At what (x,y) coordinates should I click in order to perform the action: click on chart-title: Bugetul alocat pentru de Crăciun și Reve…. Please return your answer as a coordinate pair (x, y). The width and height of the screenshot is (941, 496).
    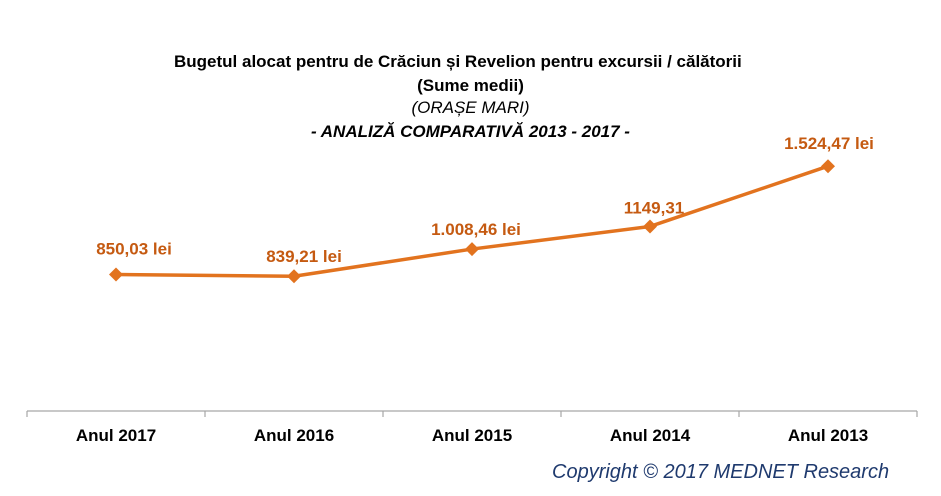
    Looking at the image, I should click on (458, 61).